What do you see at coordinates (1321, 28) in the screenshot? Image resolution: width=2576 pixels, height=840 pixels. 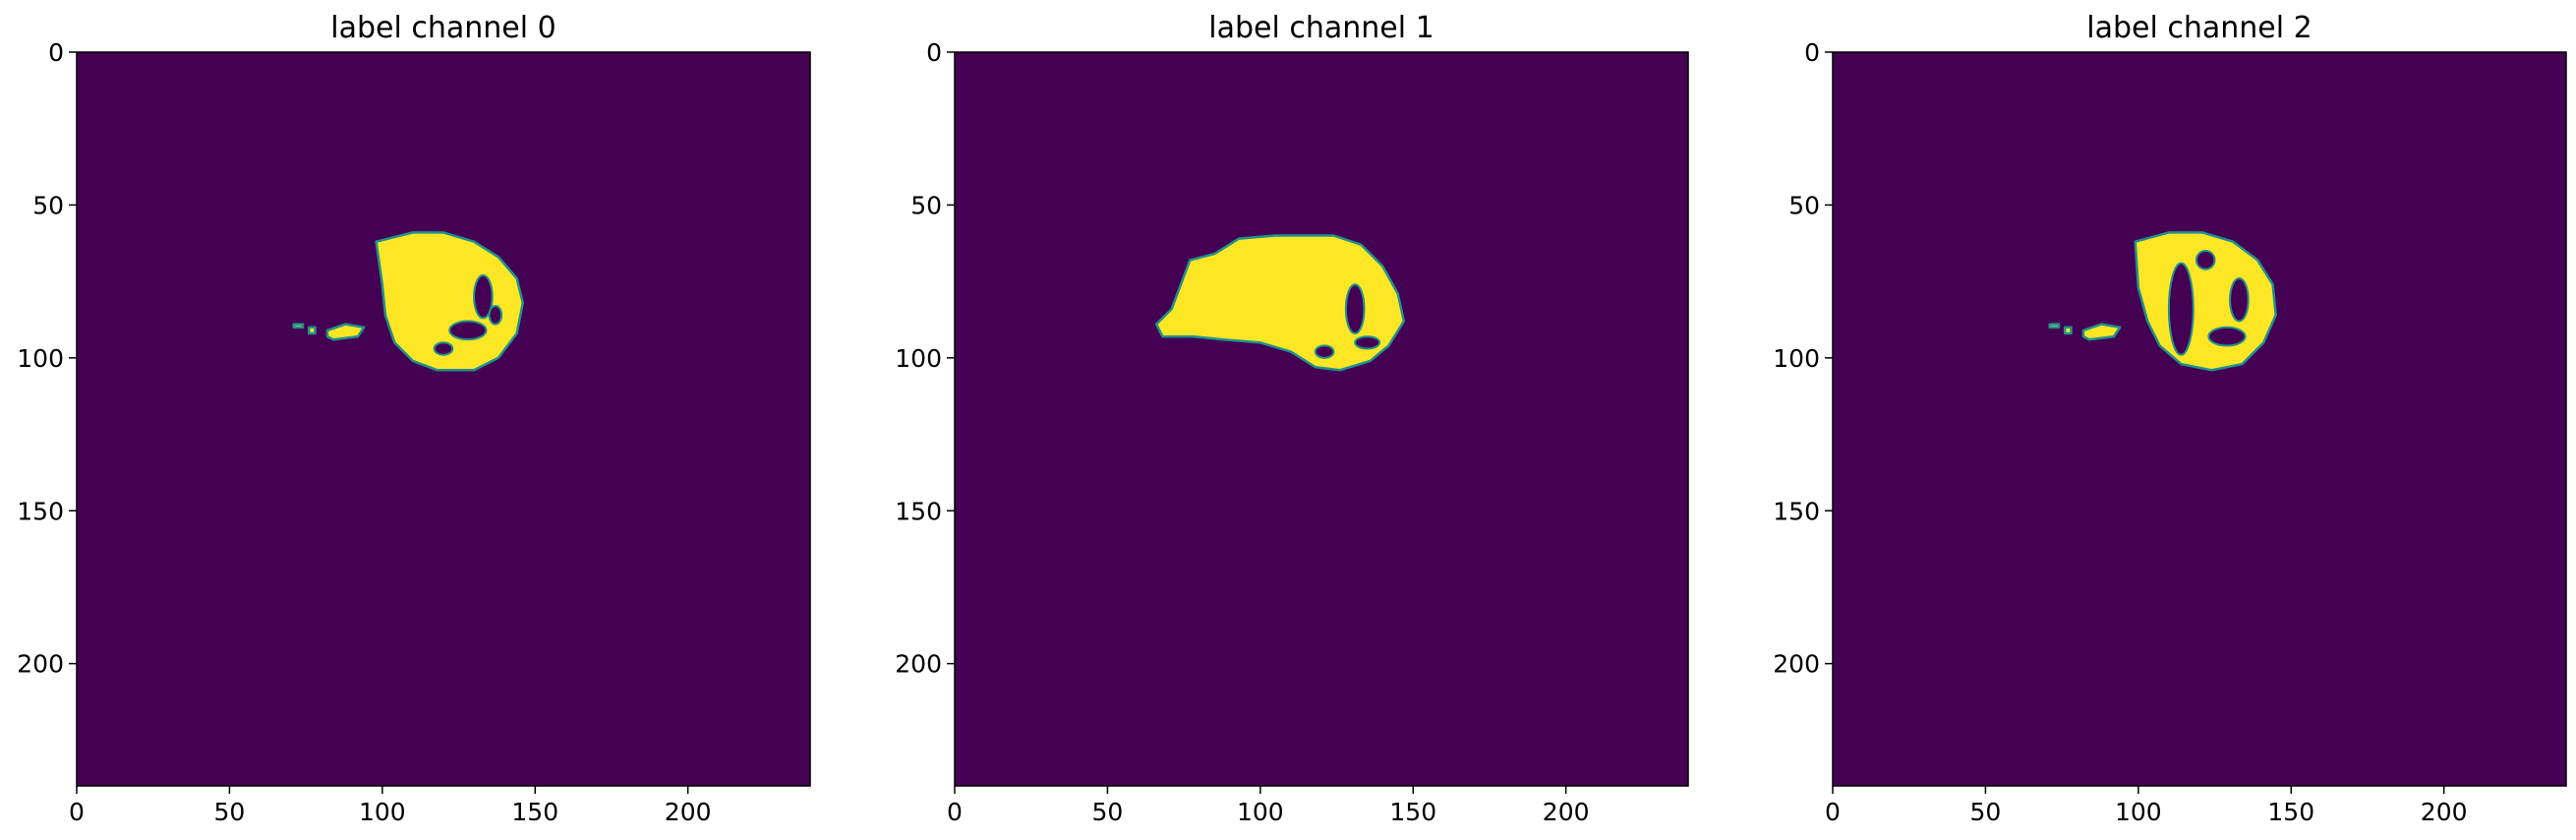 I see `chart-title: label channel 1` at bounding box center [1321, 28].